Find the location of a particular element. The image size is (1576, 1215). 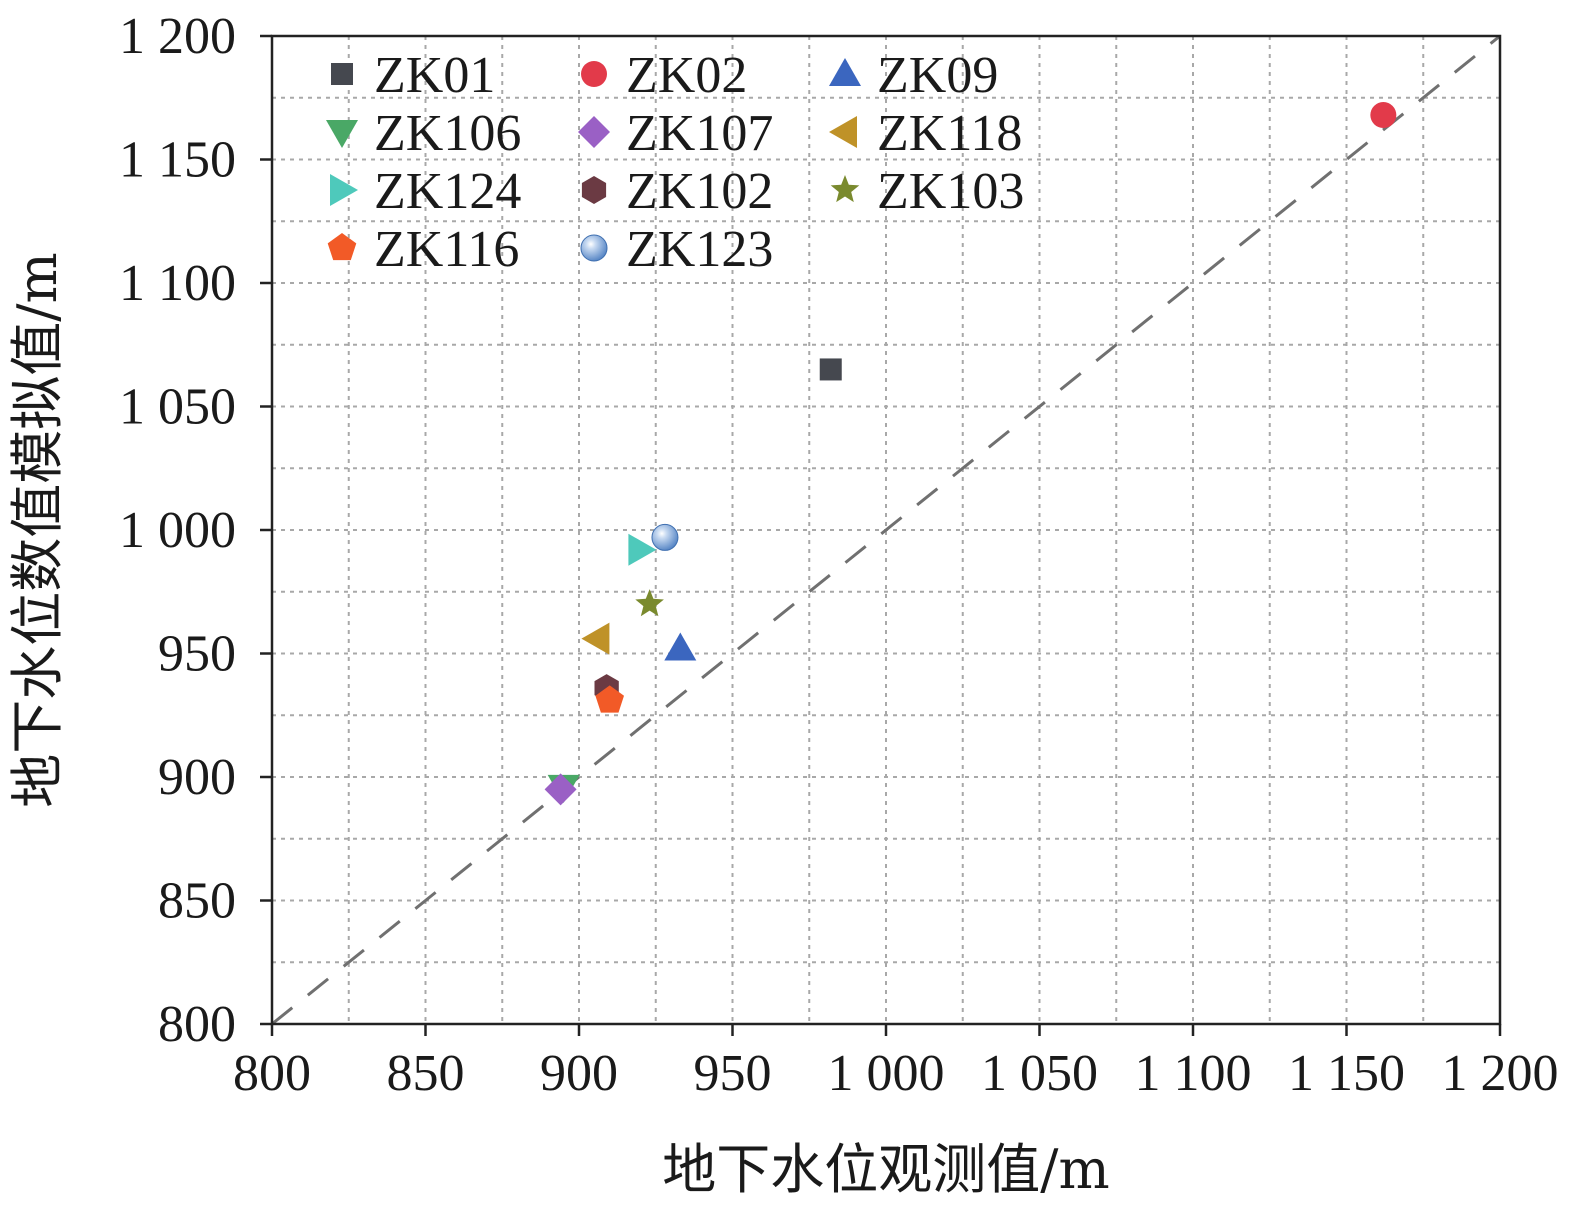

x-tick-label: 950 is located at coordinates (733, 1073).